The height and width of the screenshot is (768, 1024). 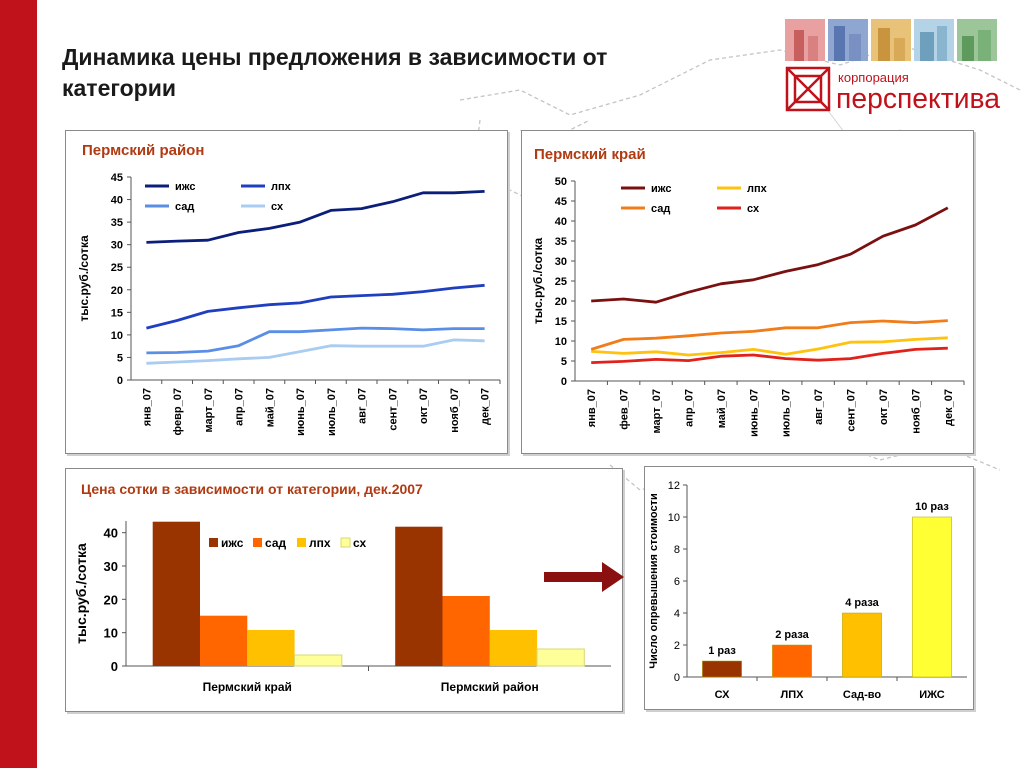 I want to click on data-label: 2 раза, so click(x=792, y=635).